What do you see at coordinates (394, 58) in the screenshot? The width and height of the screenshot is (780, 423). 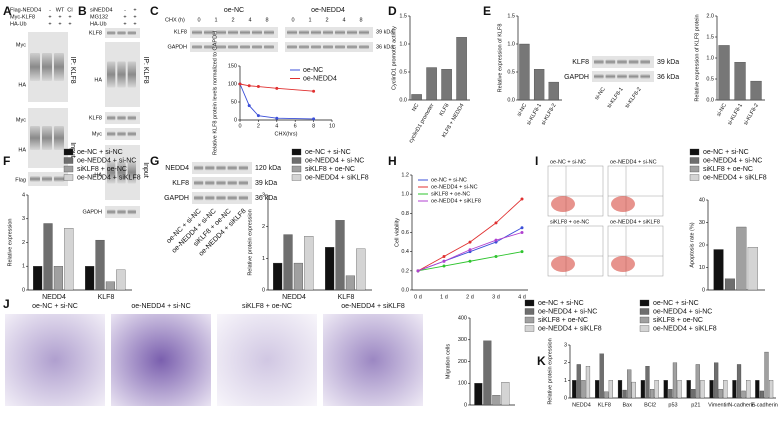 I see `y-axis-label: CyclinD1 promoter activity` at bounding box center [394, 58].